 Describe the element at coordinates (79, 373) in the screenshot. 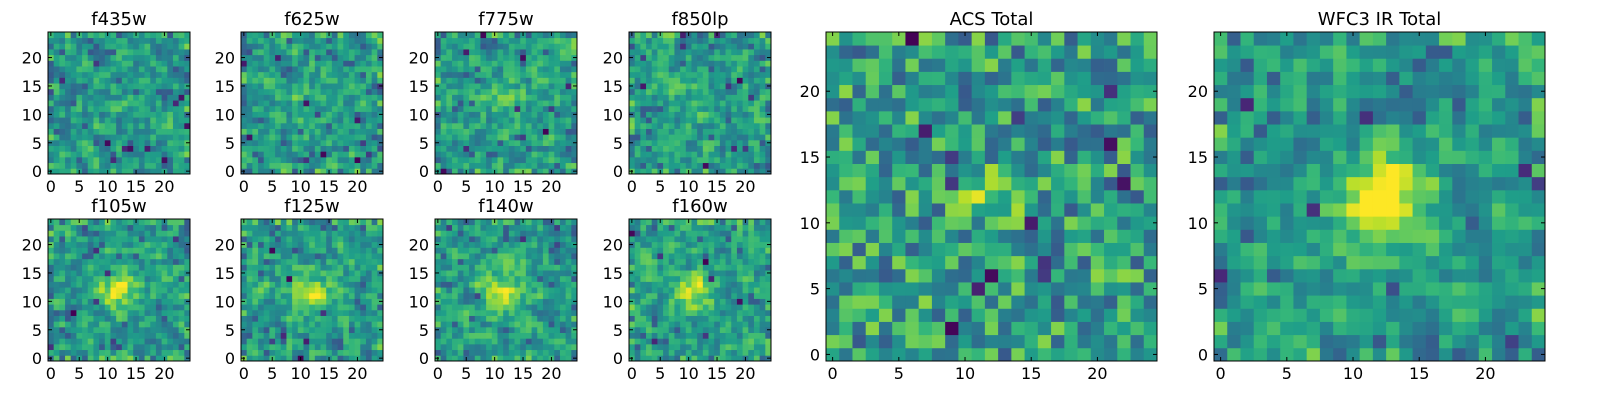

I see `x-tick-label: 5` at that location.